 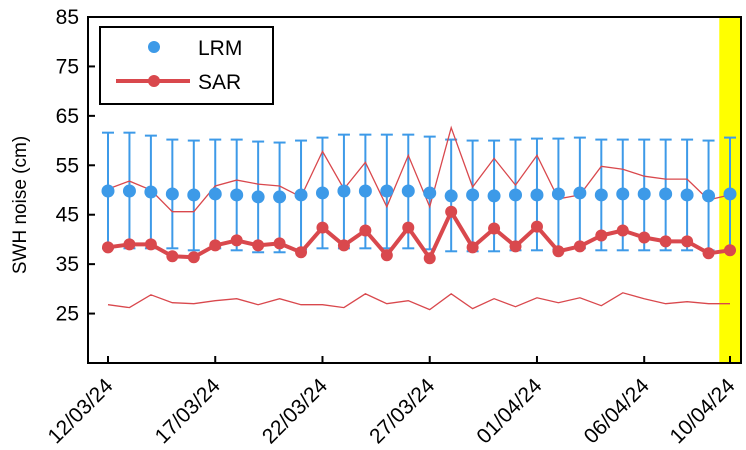 What do you see at coordinates (617, 411) in the screenshot?
I see `x-tick-label: 06/04/24` at bounding box center [617, 411].